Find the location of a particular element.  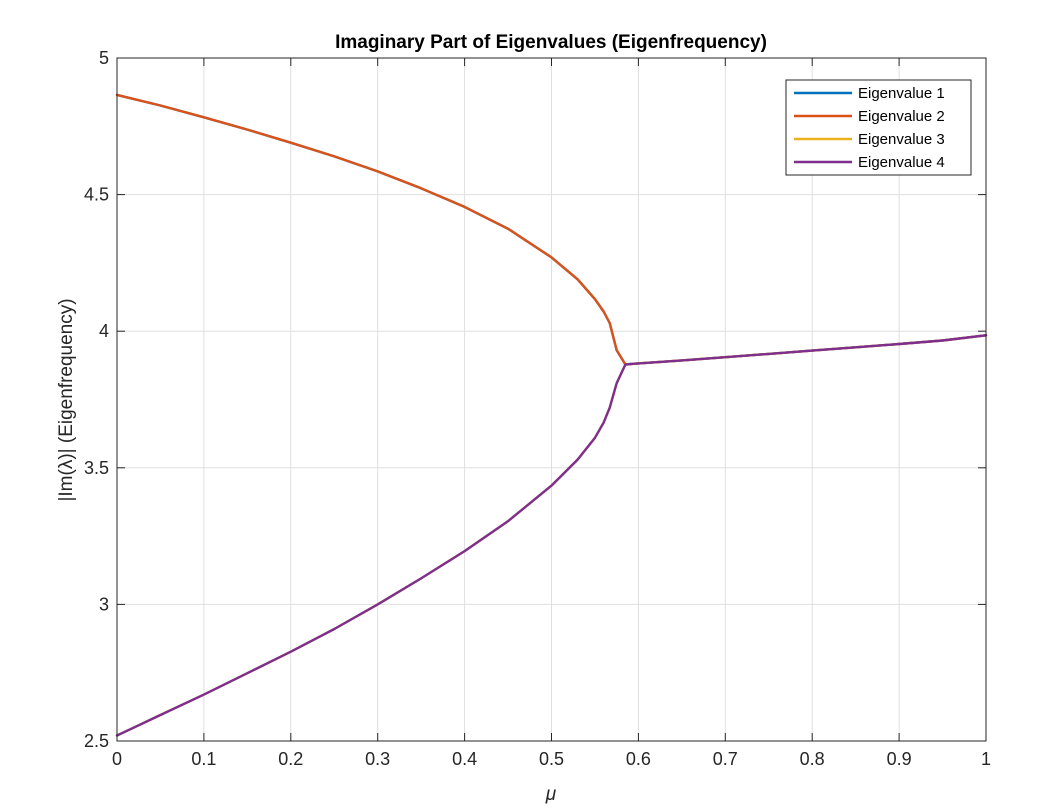

y-tick-label: 5 is located at coordinates (104, 58).